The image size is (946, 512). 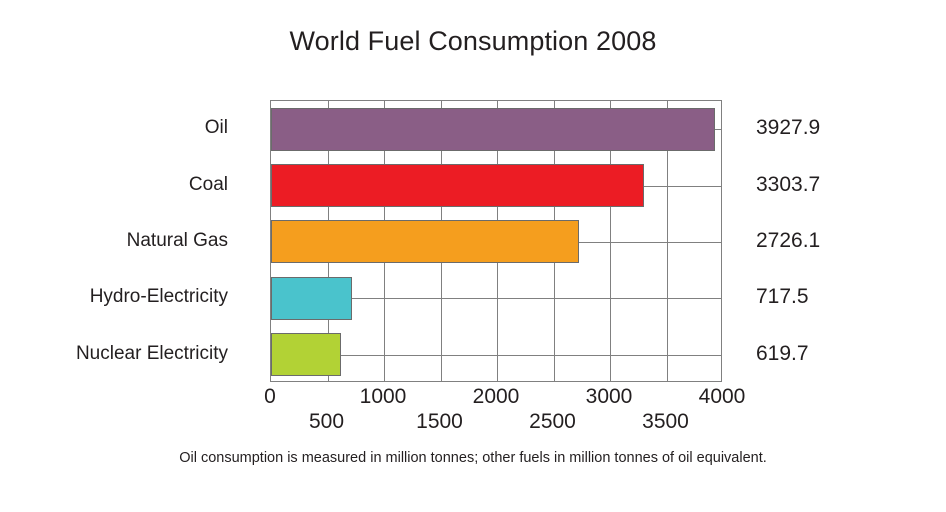 What do you see at coordinates (473, 413) in the screenshot?
I see `x-axis-tick-labels: 0 500 1000 1500 2000 2500 3000 3500 4000` at bounding box center [473, 413].